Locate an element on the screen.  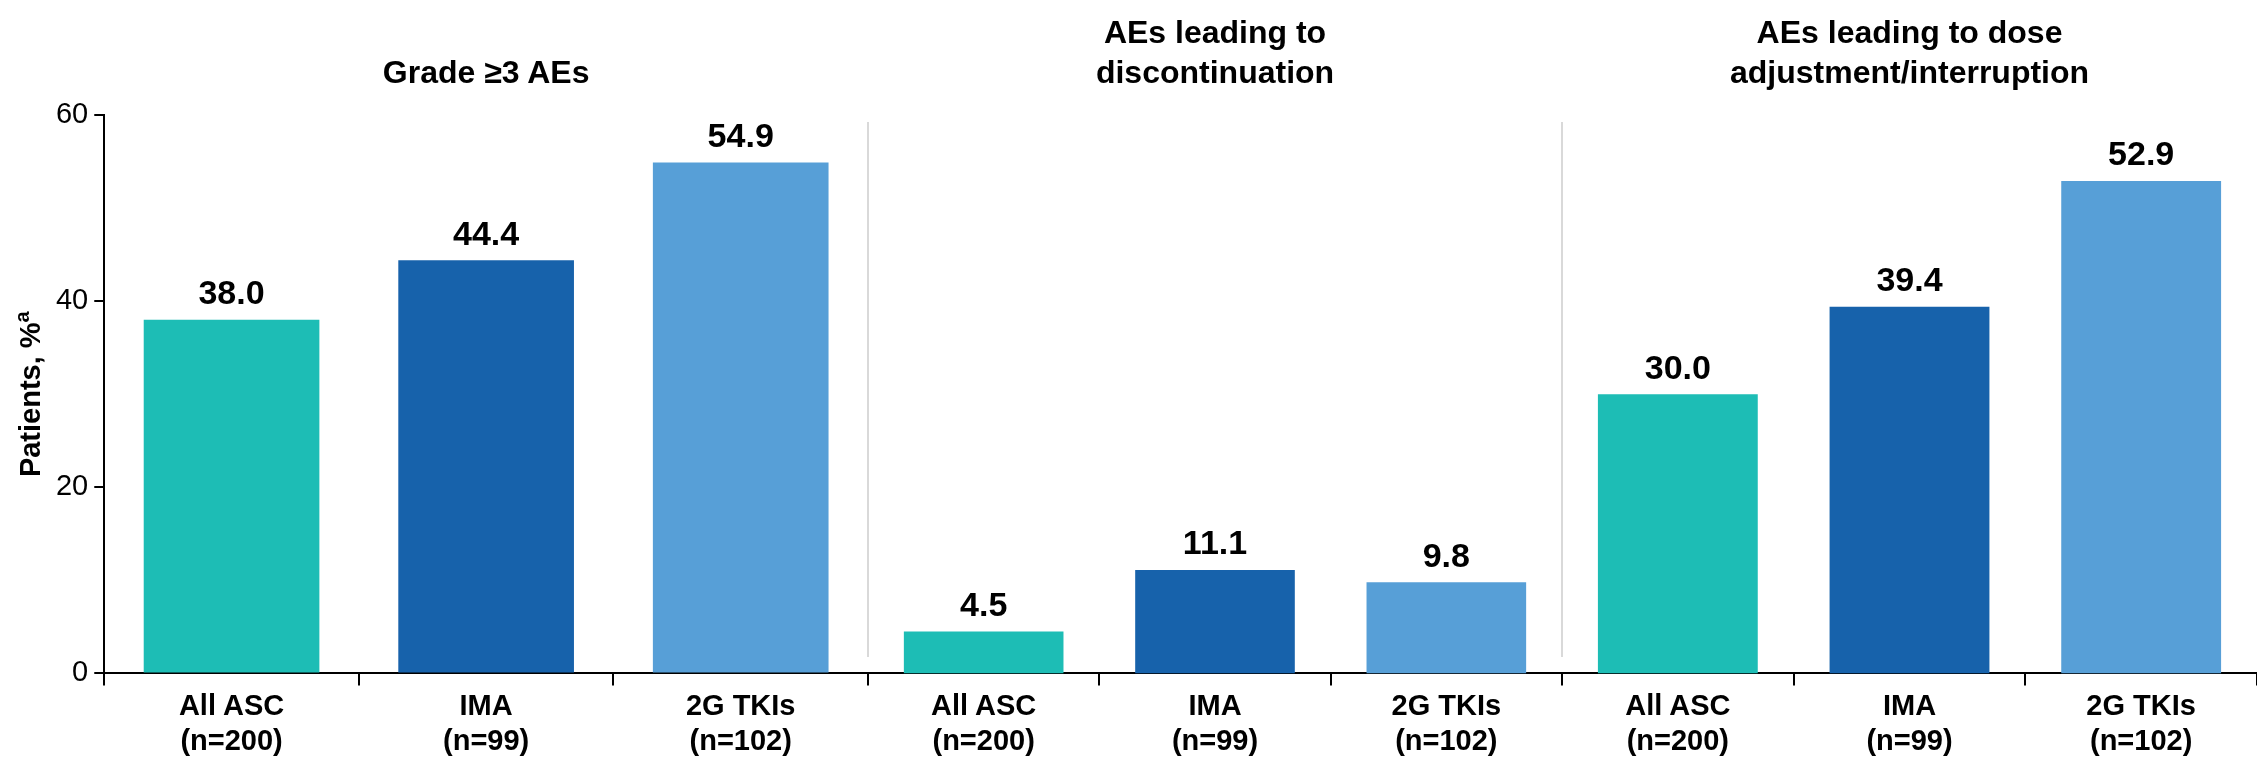
data-label: 9.8 is located at coordinates (1446, 554).